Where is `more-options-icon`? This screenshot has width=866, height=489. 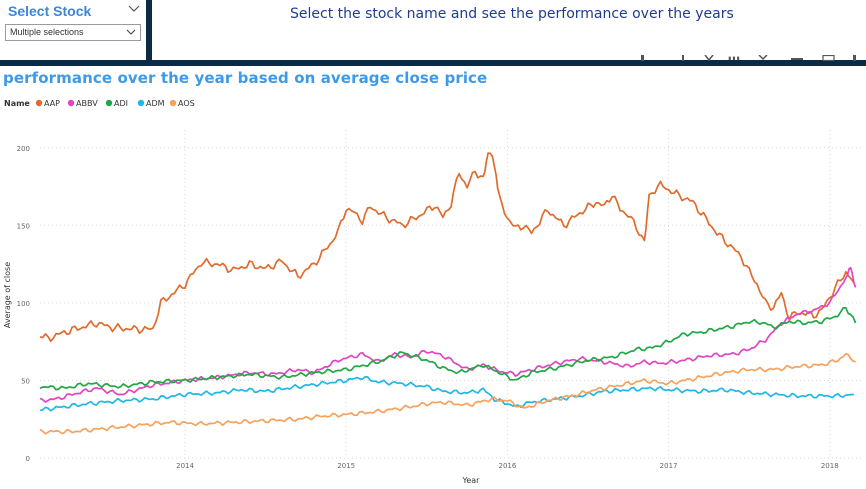
more-options-icon is located at coordinates (855, 58).